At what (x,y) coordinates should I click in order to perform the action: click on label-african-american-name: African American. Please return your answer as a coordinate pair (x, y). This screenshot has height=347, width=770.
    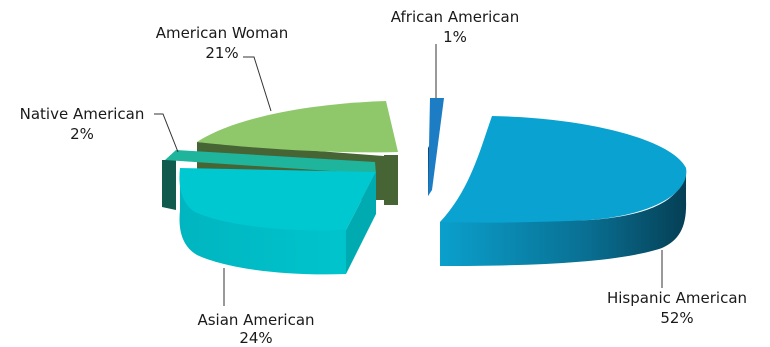
    Looking at the image, I should click on (455, 17).